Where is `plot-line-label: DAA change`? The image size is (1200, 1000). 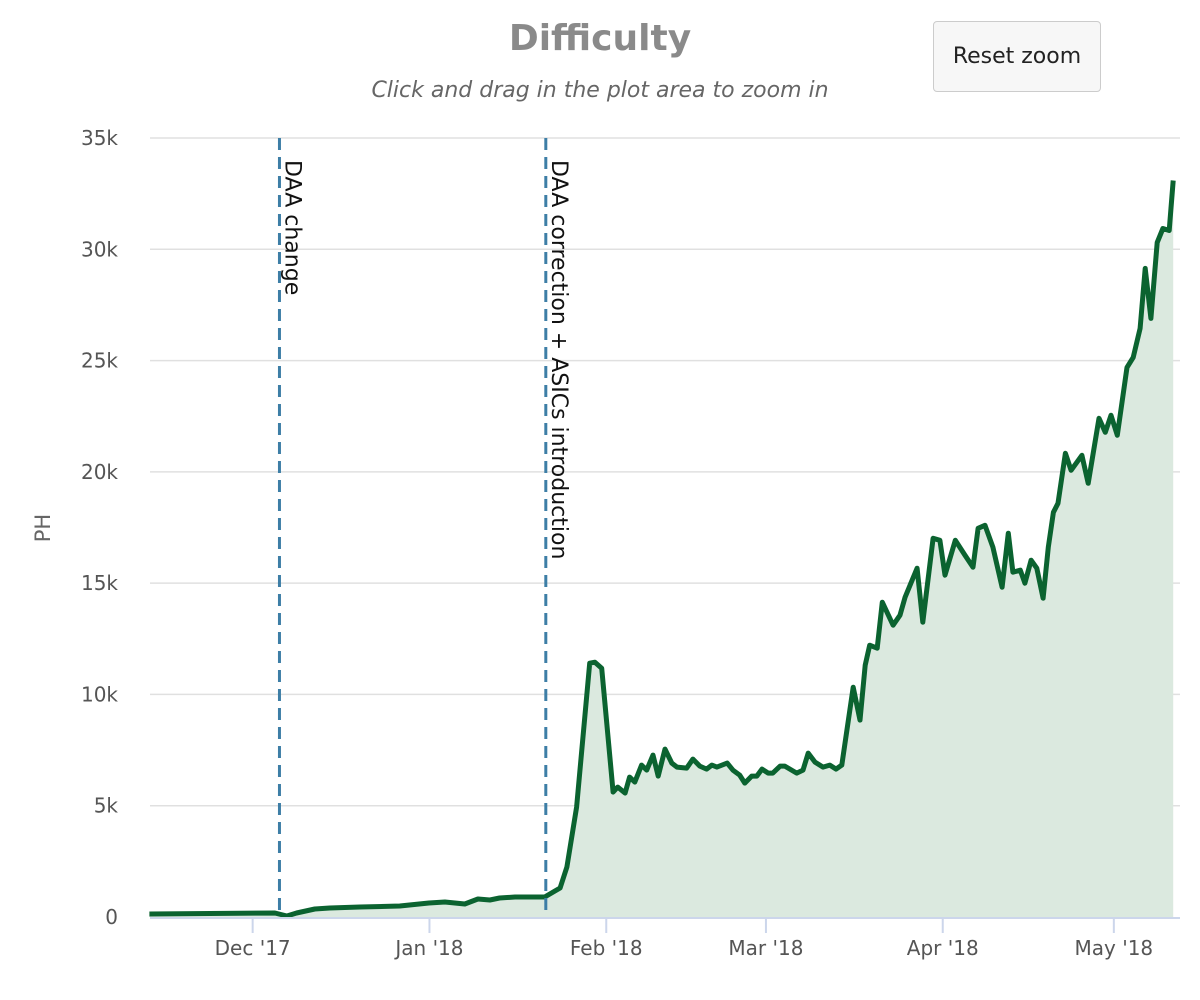 plot-line-label: DAA change is located at coordinates (291, 227).